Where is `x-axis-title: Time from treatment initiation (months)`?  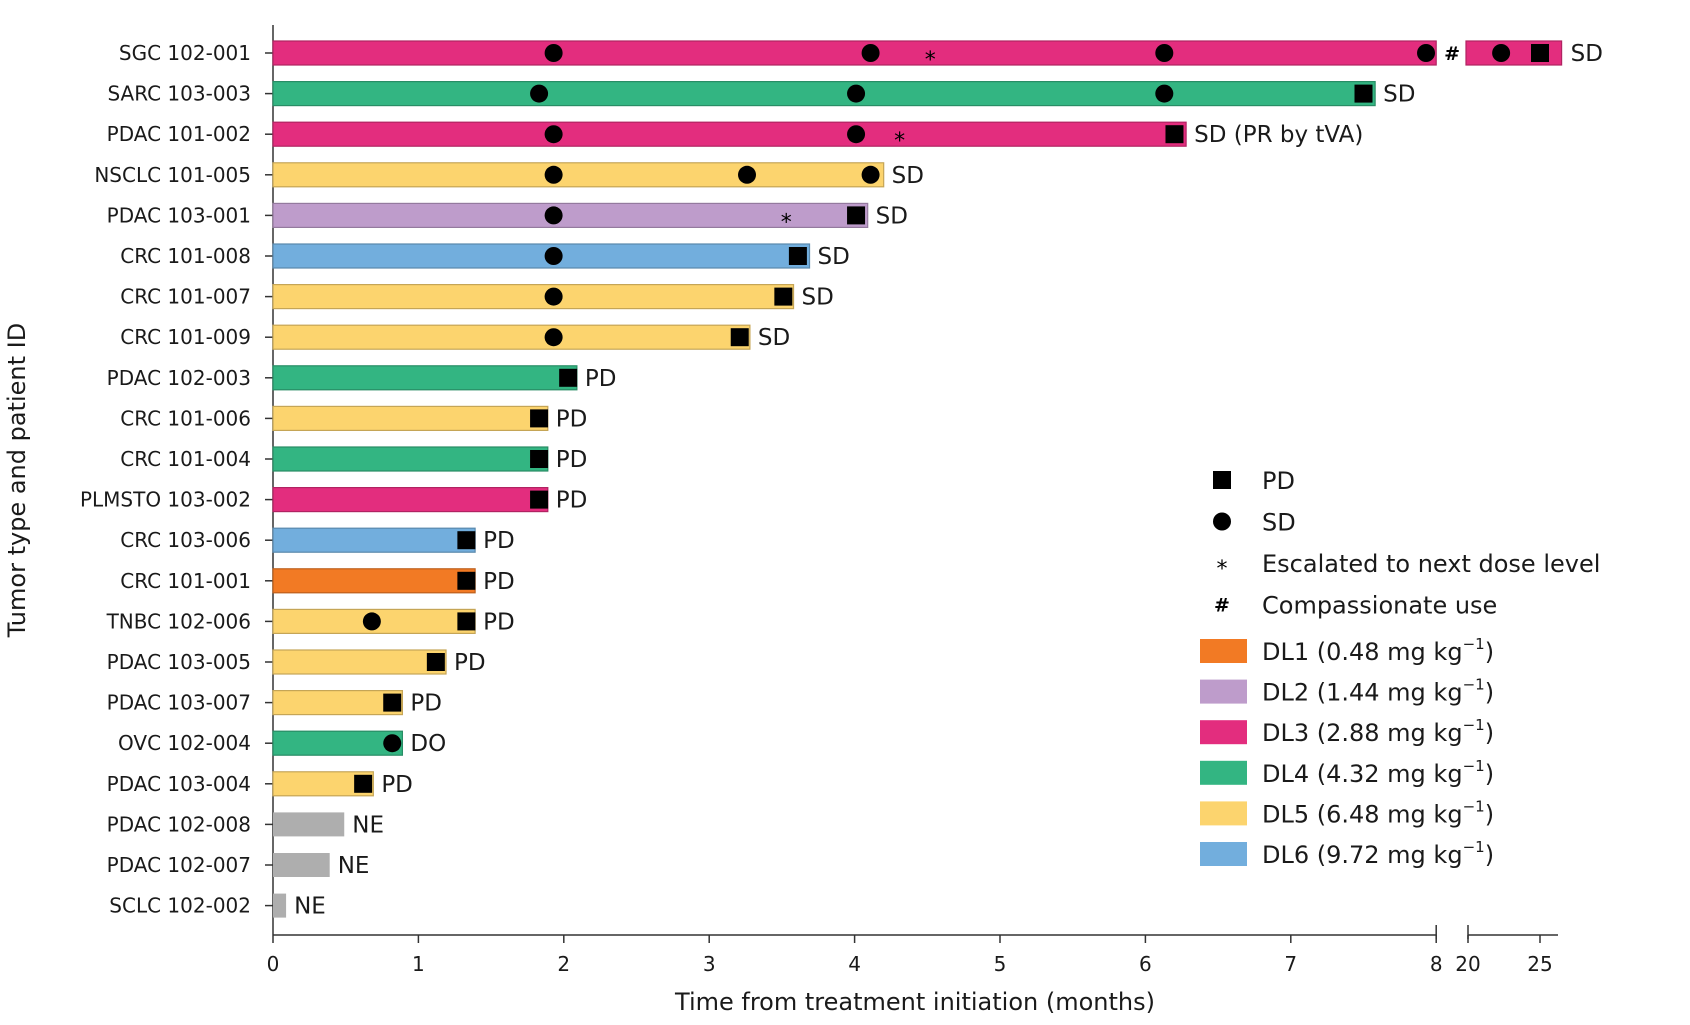 x-axis-title: Time from treatment initiation (months) is located at coordinates (914, 1002).